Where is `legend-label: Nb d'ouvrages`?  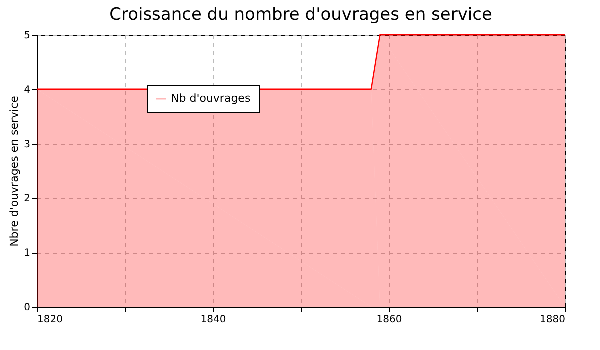
legend-label: Nb d'ouvrages is located at coordinates (211, 98).